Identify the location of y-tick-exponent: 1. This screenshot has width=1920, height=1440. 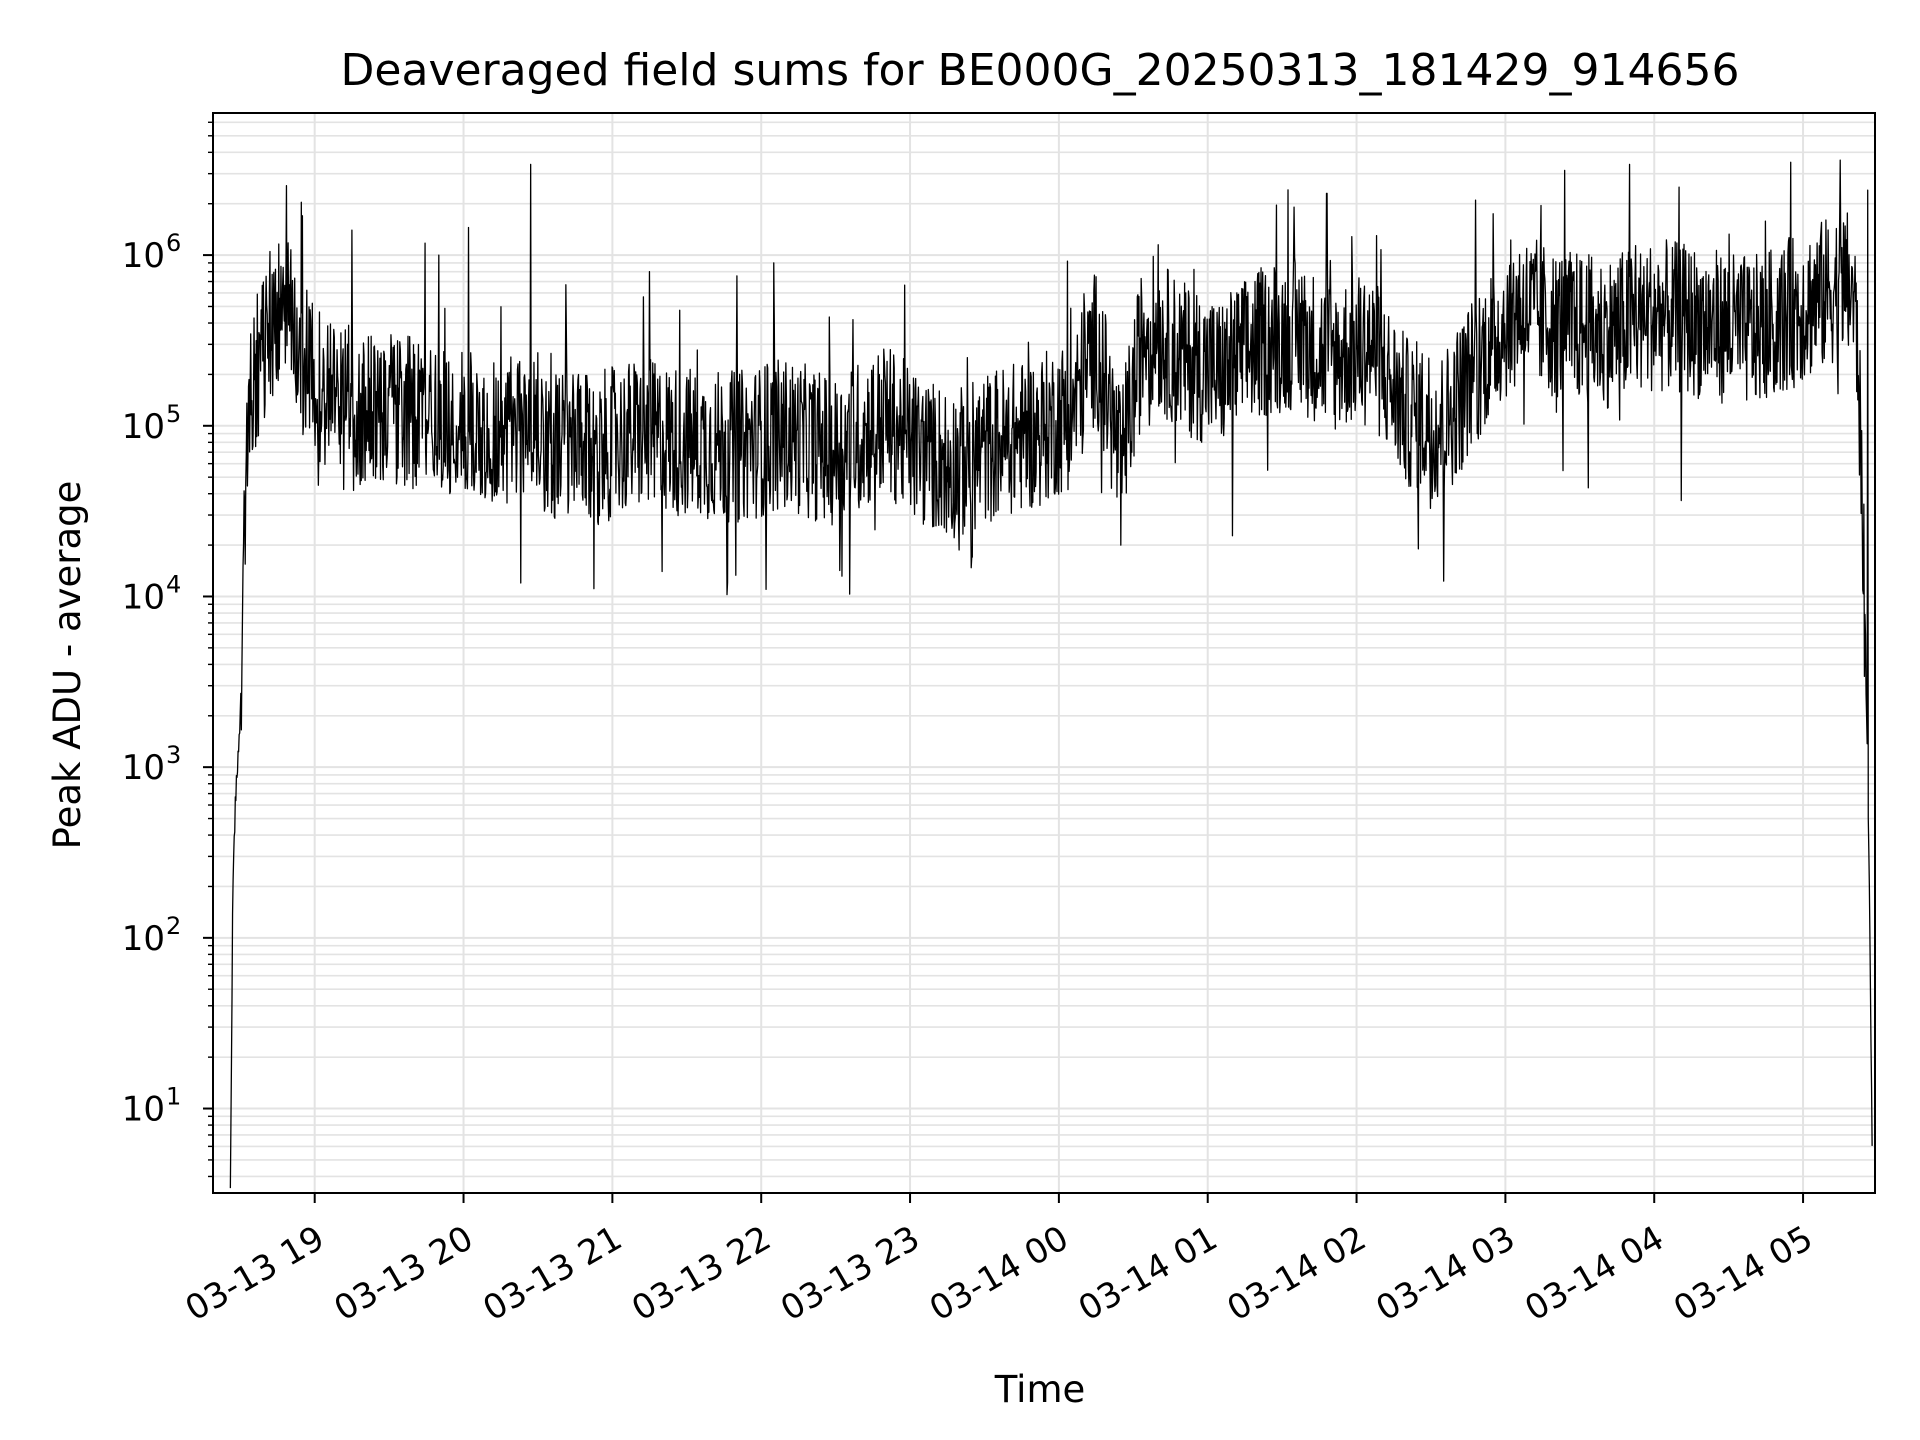
(173, 1097).